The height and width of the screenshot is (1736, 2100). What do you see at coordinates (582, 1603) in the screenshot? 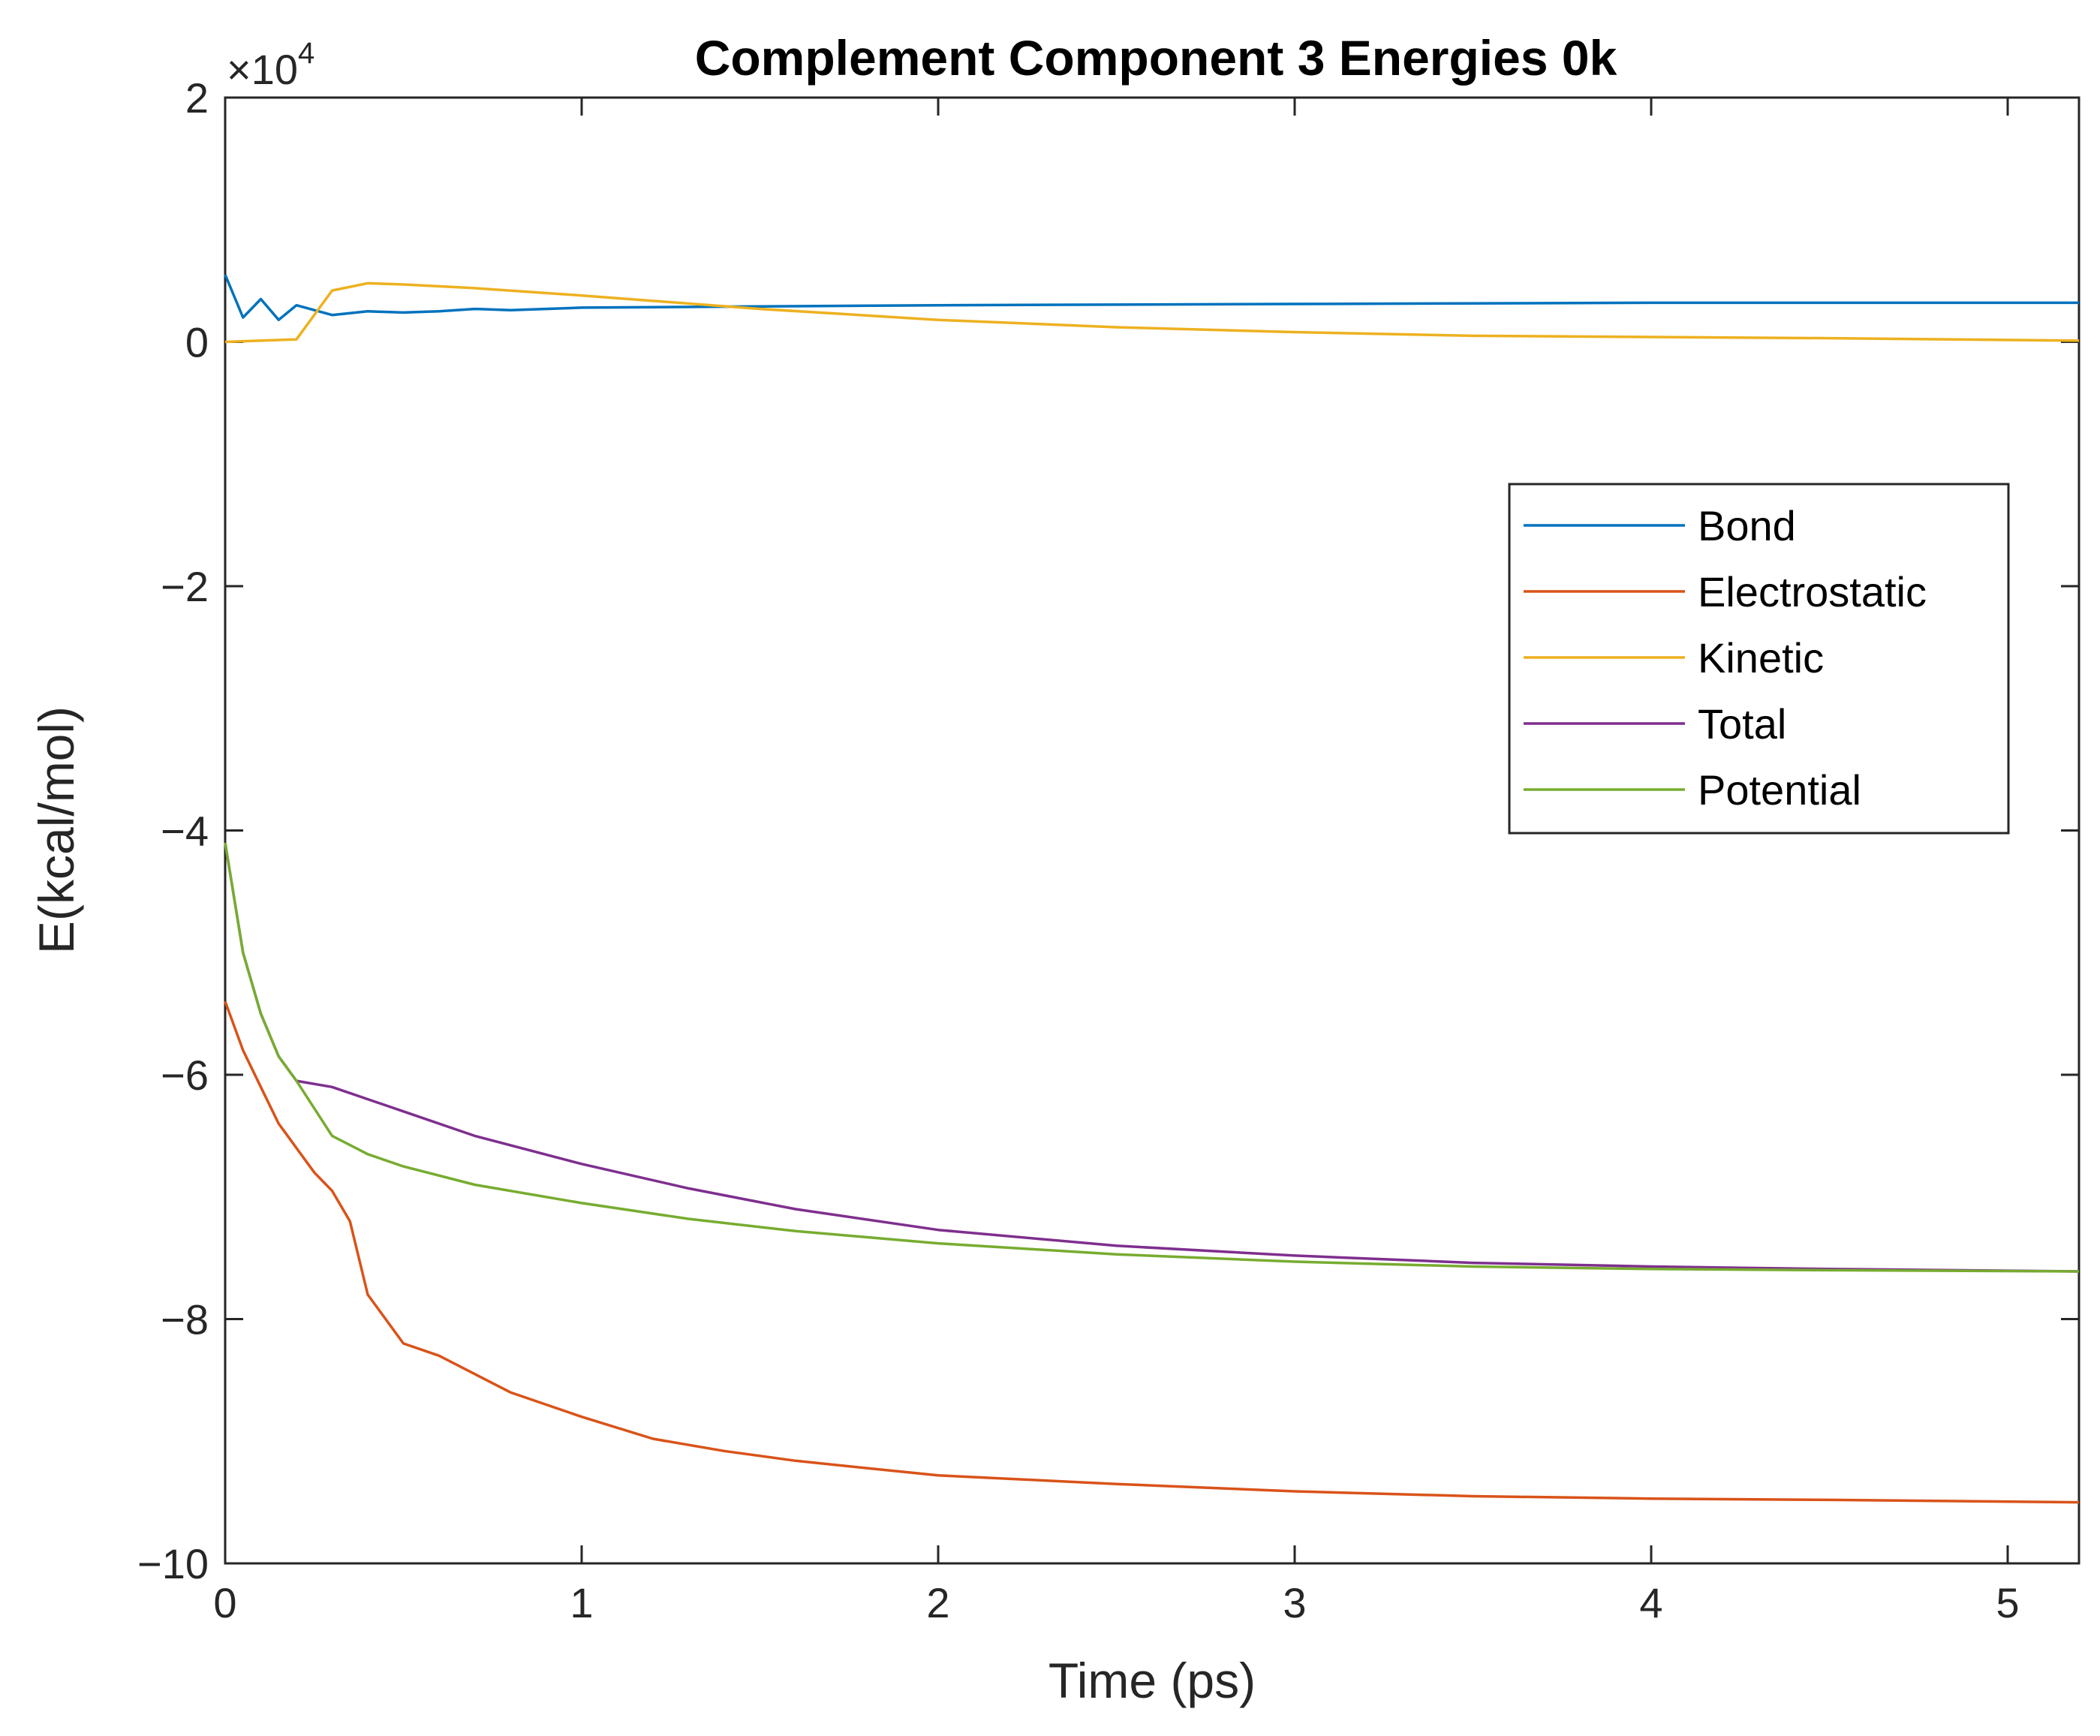
I see `x-tick-label: 1` at bounding box center [582, 1603].